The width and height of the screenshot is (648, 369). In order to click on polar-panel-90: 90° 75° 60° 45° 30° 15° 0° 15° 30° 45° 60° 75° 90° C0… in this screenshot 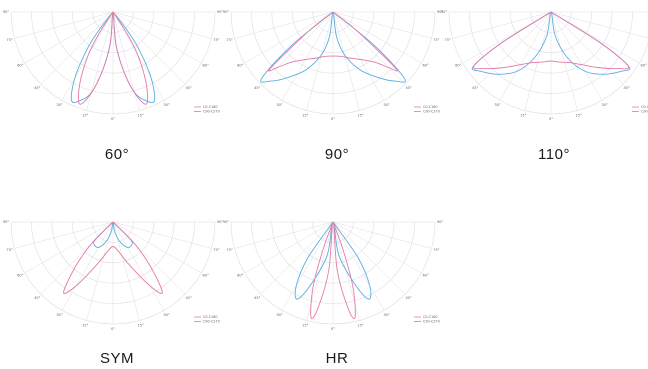, I will do `click(334, 69)`.